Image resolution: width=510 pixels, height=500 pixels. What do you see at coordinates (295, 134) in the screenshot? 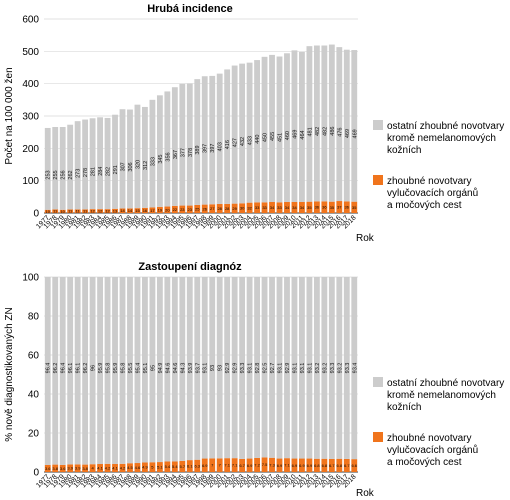
I see `data-label-other: 469` at bounding box center [295, 134].